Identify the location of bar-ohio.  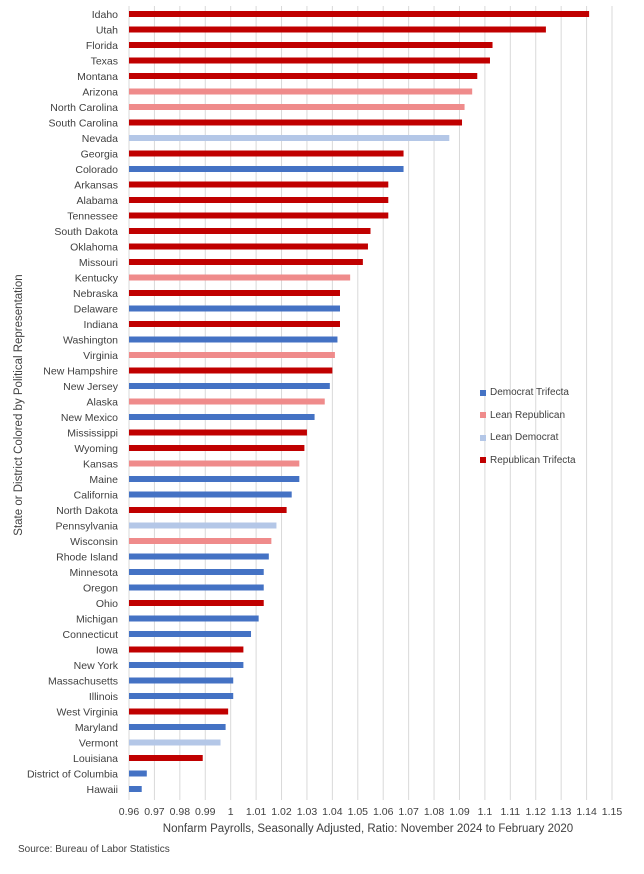
(196, 603).